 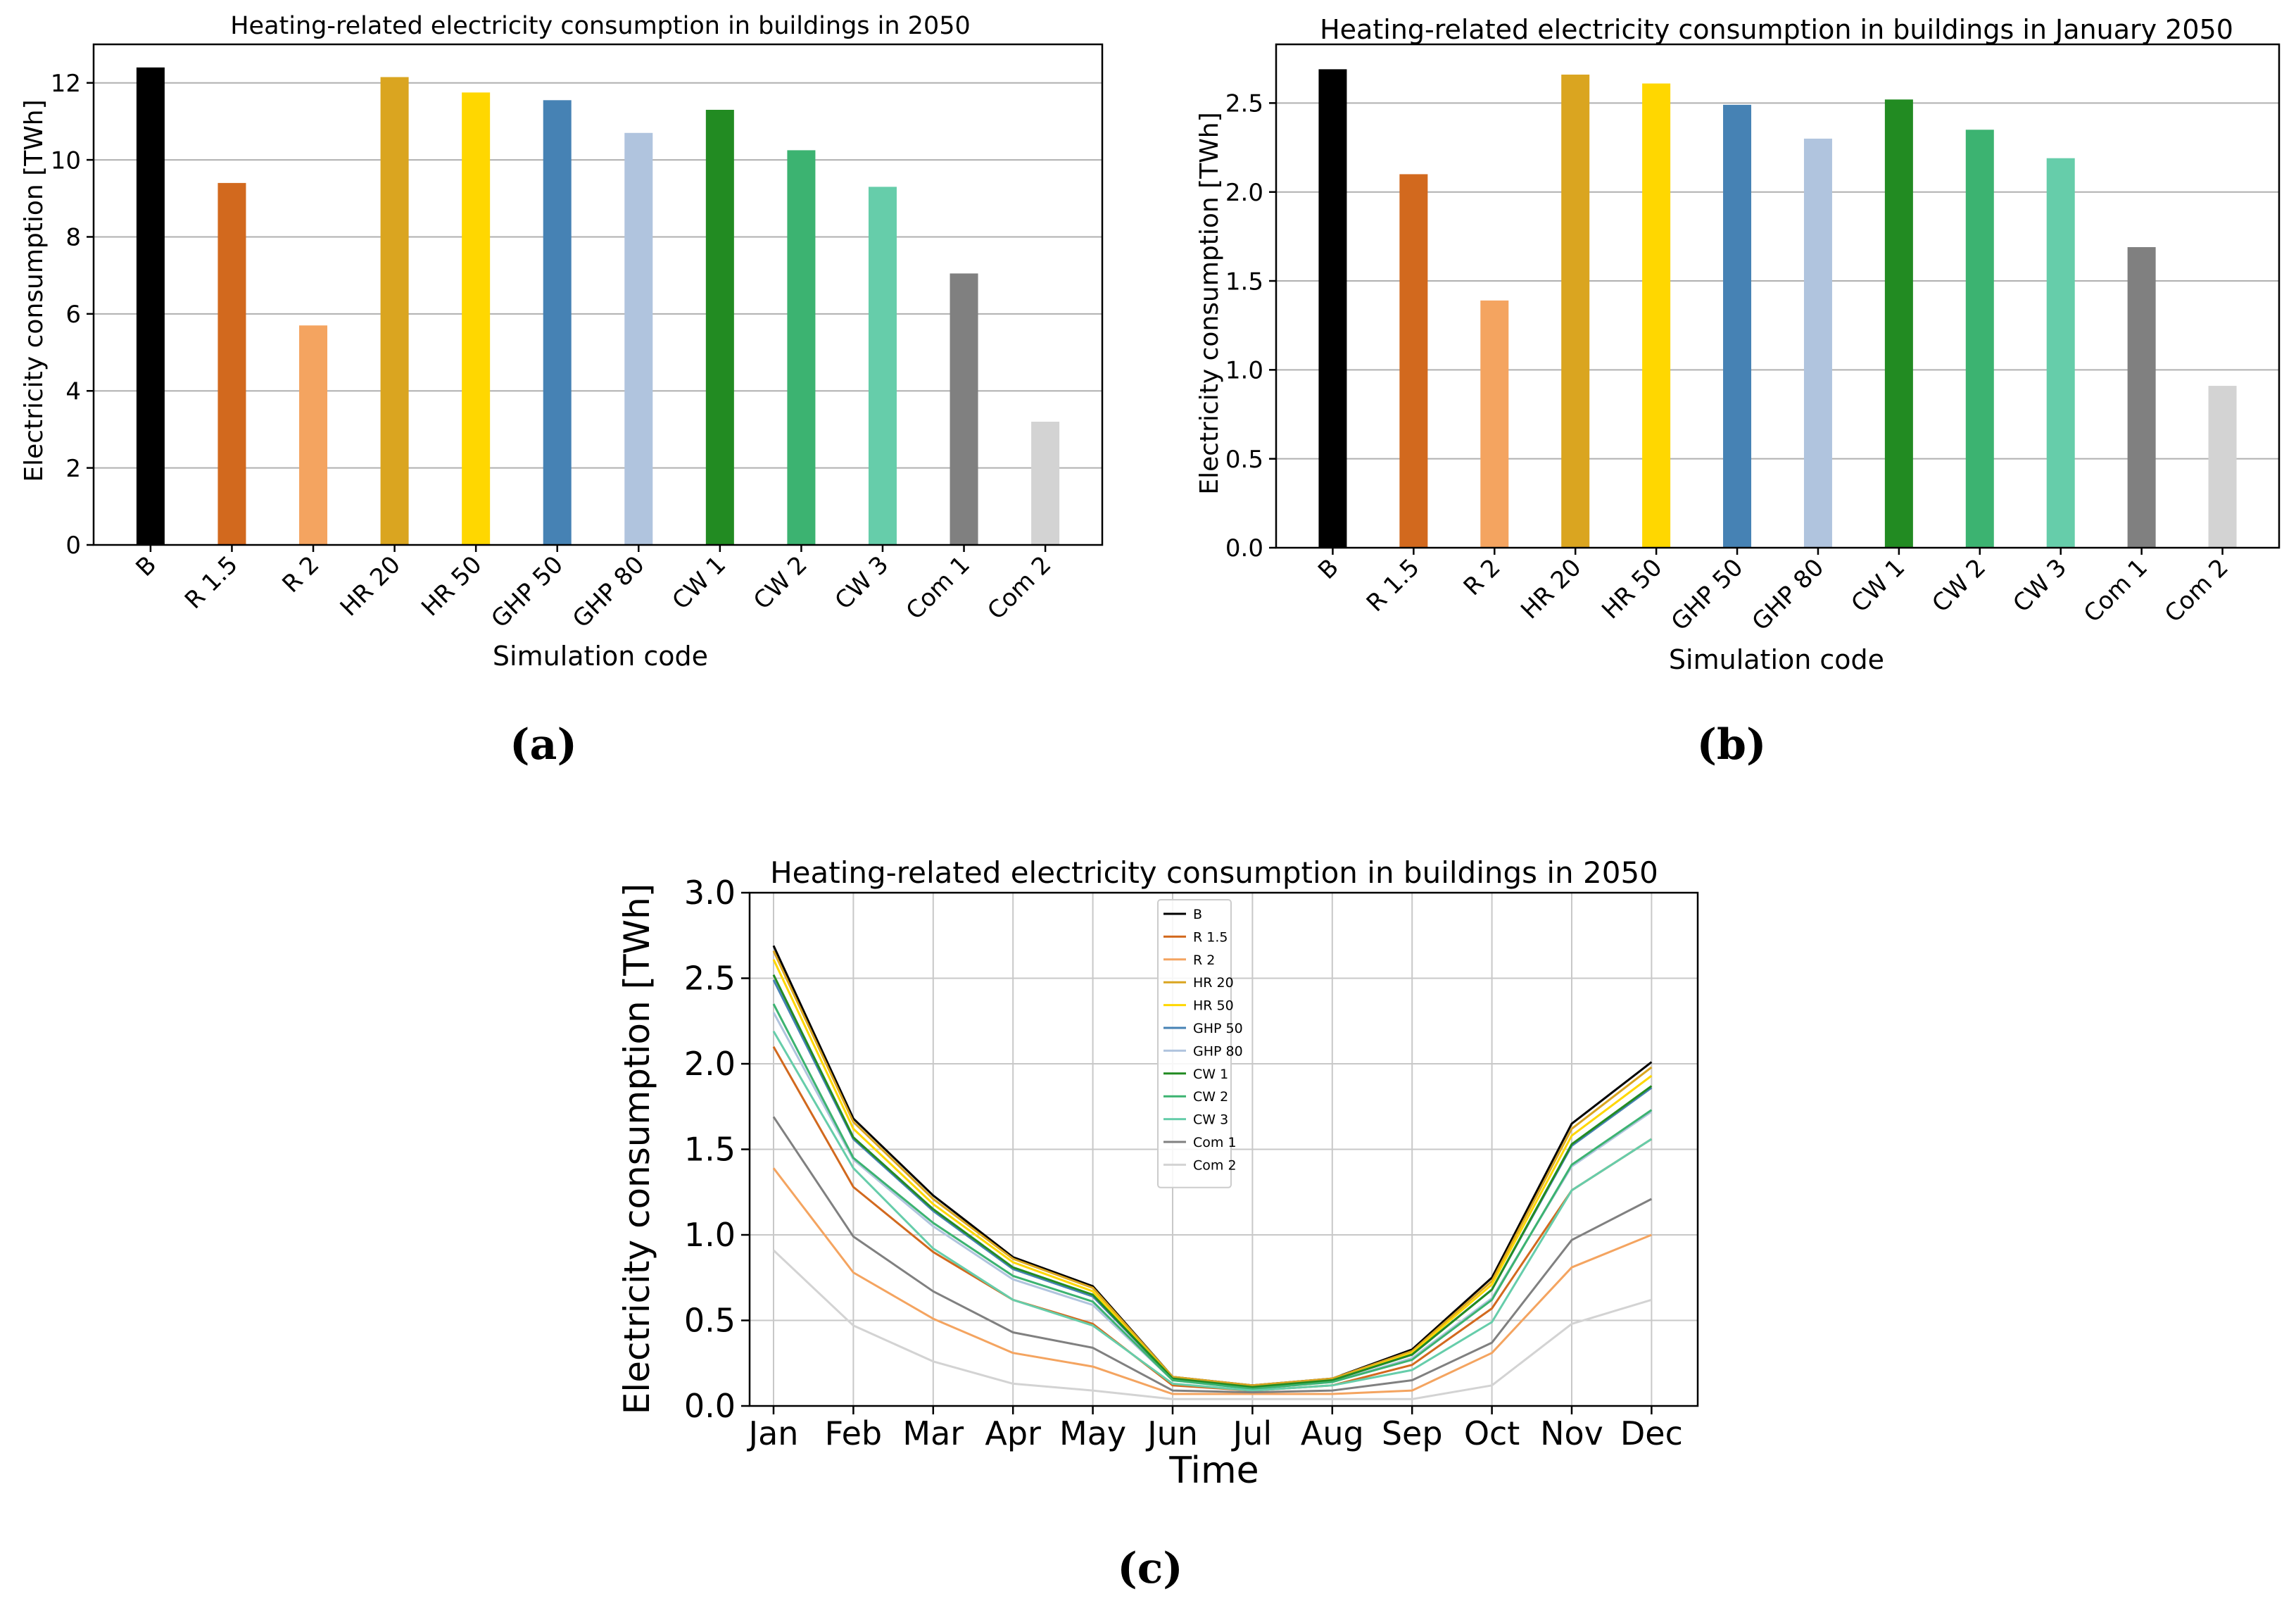 I want to click on legend-label: R 1.5, so click(x=1210, y=937).